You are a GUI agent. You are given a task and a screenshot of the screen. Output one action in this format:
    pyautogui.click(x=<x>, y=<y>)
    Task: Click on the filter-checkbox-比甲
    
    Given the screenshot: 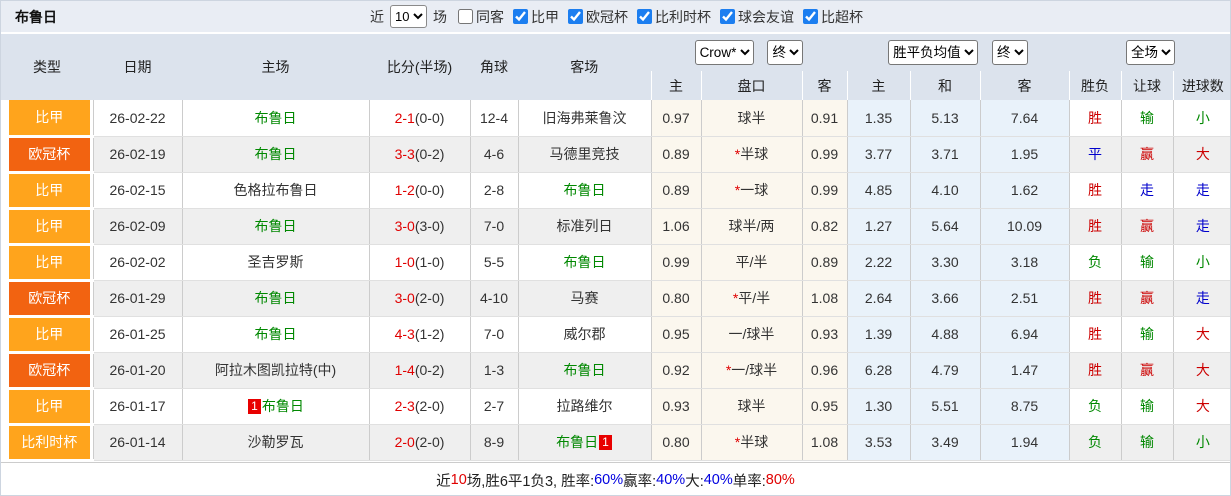 What is the action you would take?
    pyautogui.click(x=520, y=16)
    